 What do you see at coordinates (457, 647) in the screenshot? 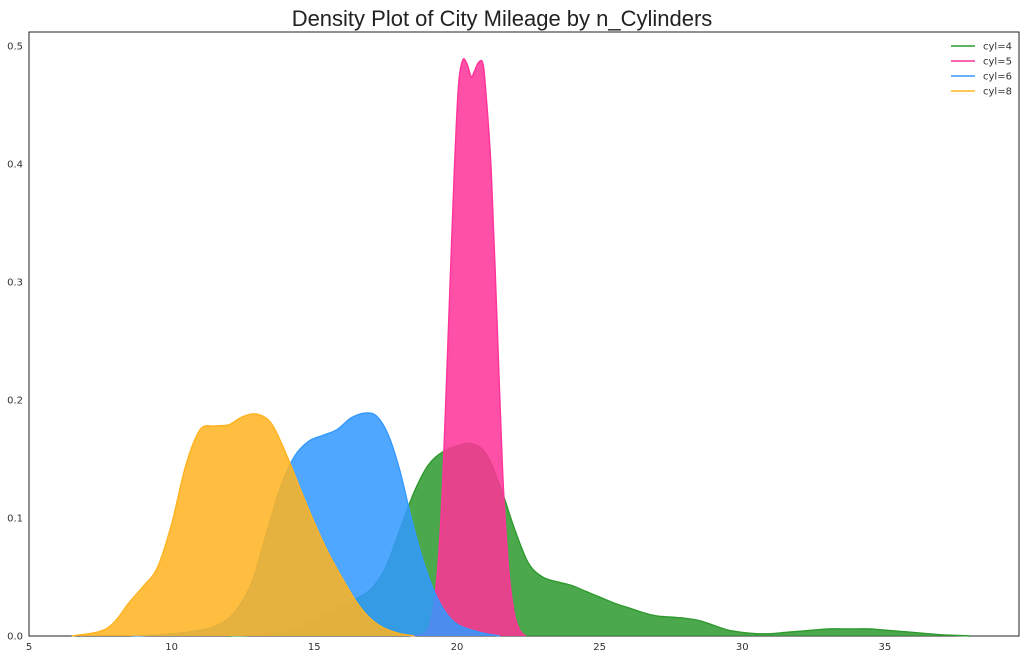
I see `x-tick-label: 20` at bounding box center [457, 647].